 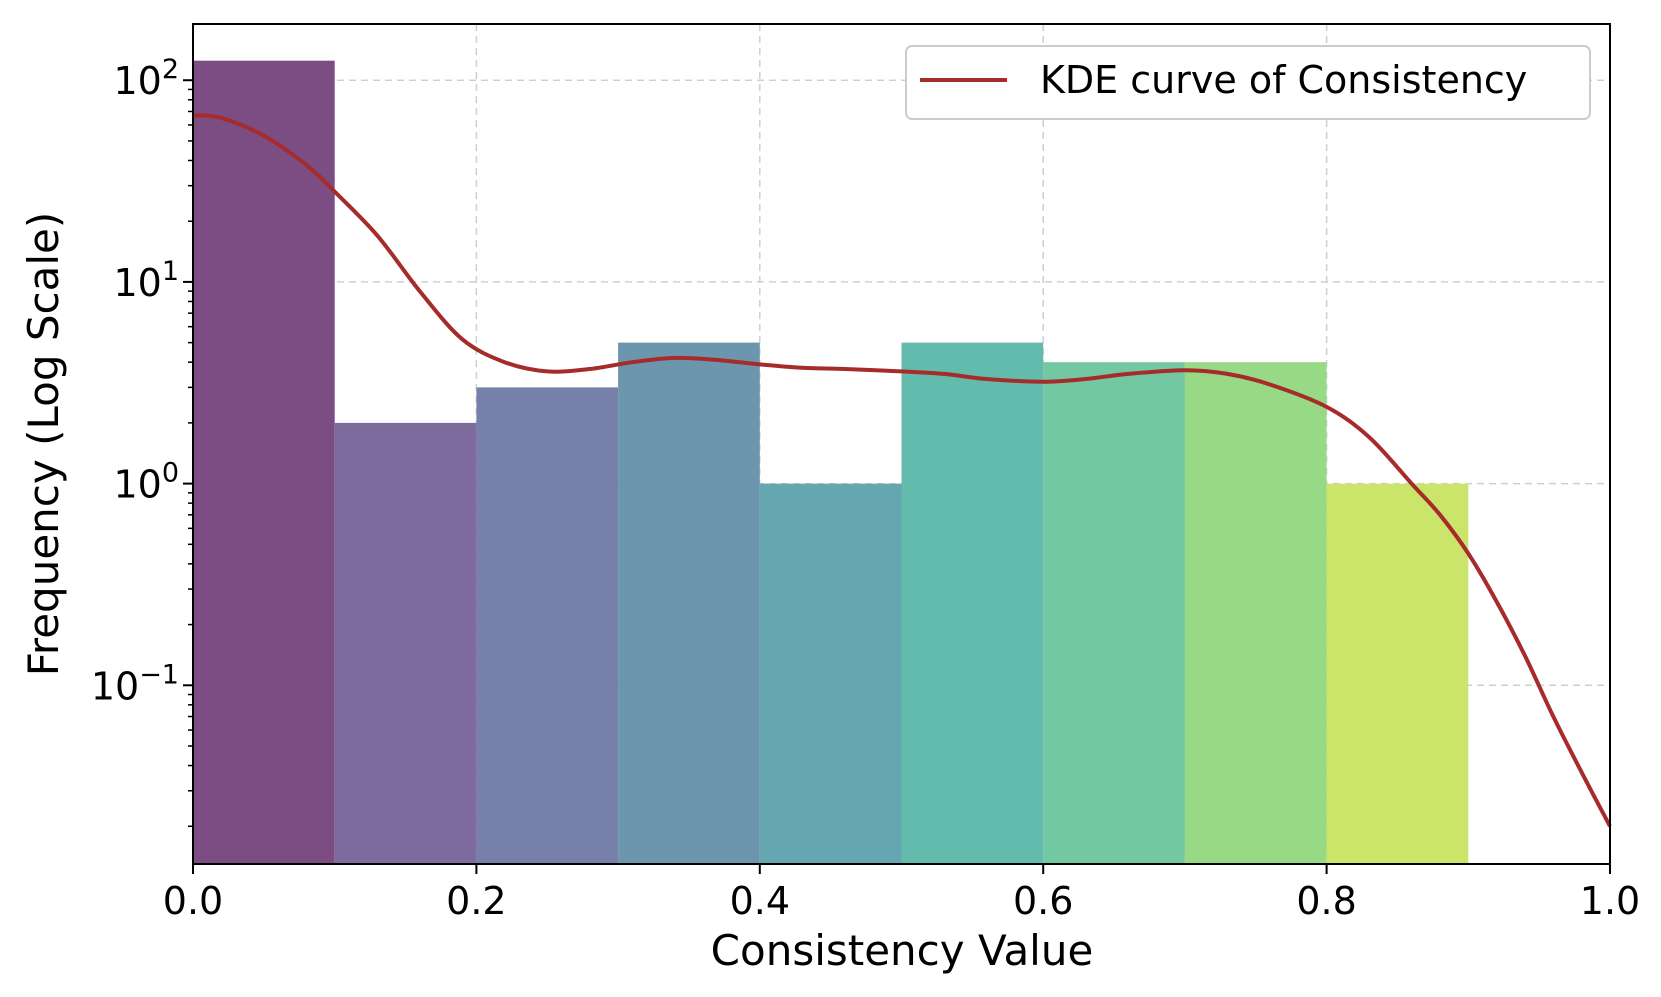 What do you see at coordinates (43, 444) in the screenshot?
I see `y-axis-title: Frequency (Log Scale)` at bounding box center [43, 444].